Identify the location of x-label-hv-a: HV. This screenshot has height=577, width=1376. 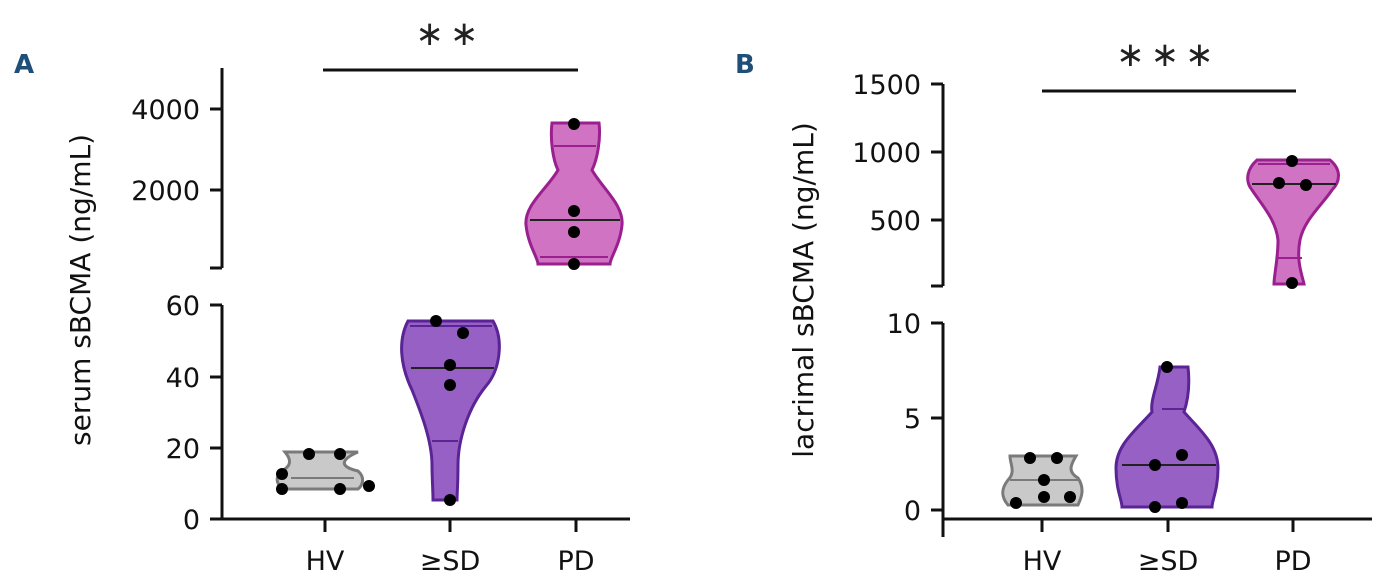
(325, 561).